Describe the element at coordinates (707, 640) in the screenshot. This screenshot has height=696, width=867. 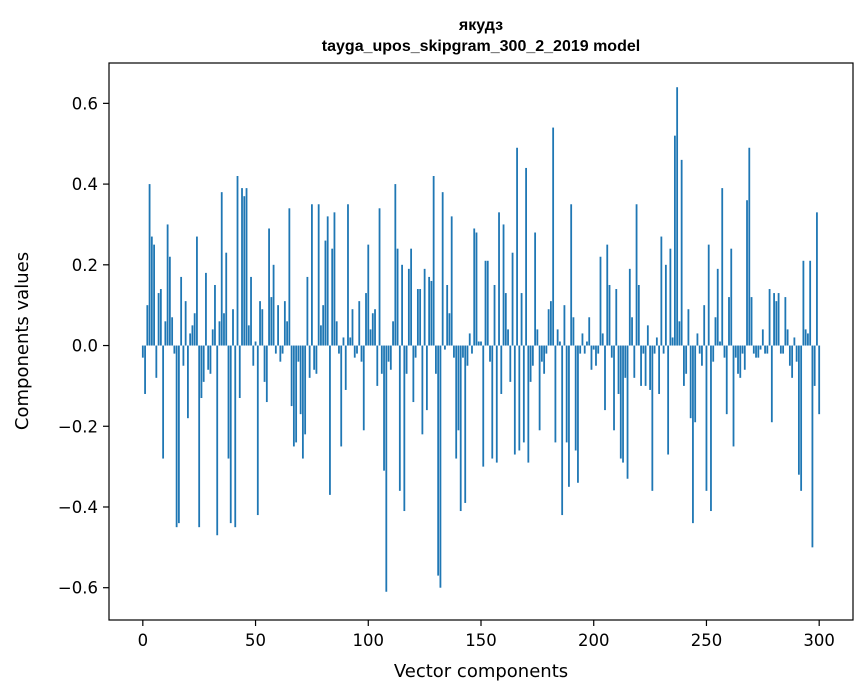
I see `x-tick-label: 250` at that location.